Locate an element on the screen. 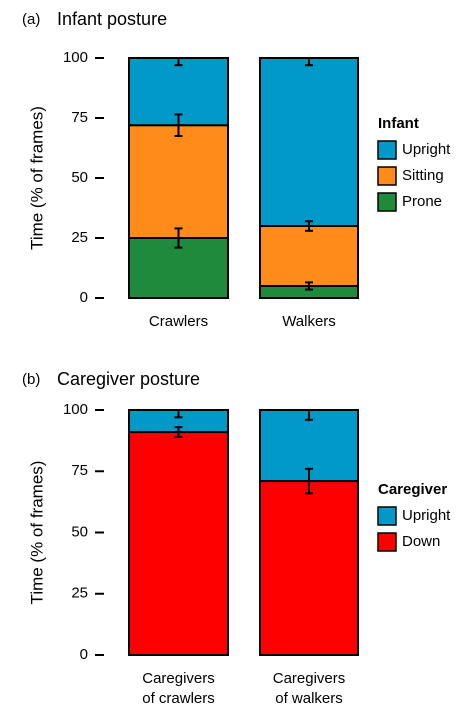  legend-label: Prone is located at coordinates (422, 201).